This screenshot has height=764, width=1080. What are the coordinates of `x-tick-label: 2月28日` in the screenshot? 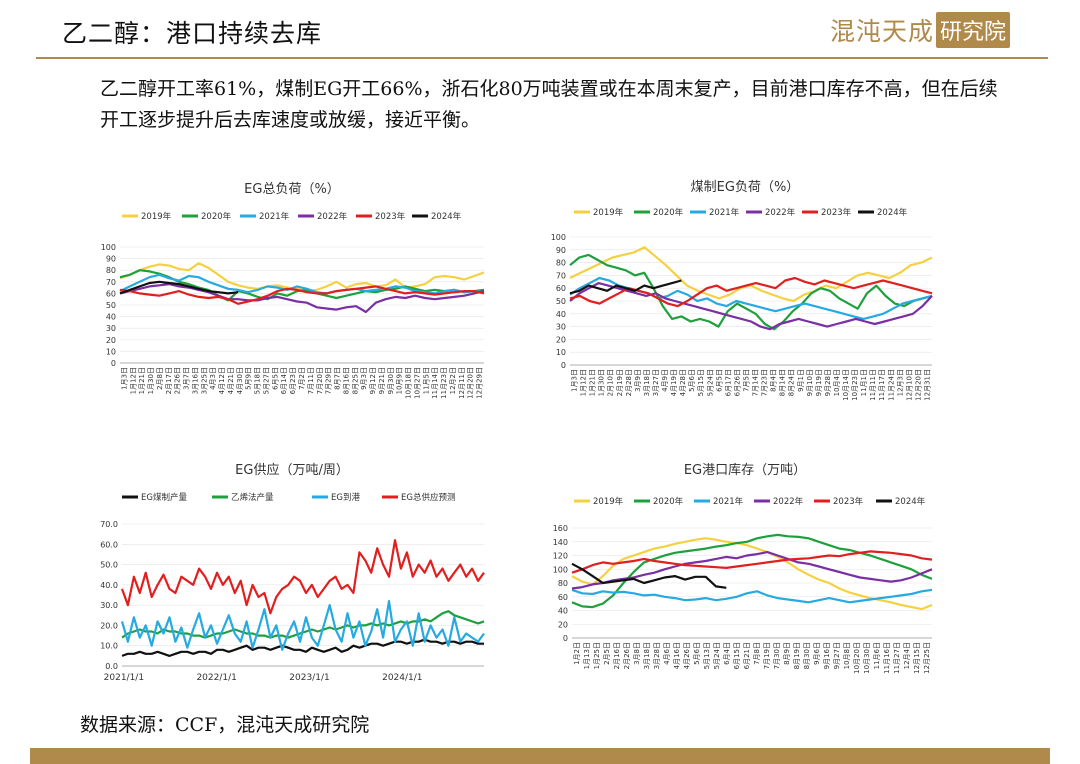 It's located at (629, 382).